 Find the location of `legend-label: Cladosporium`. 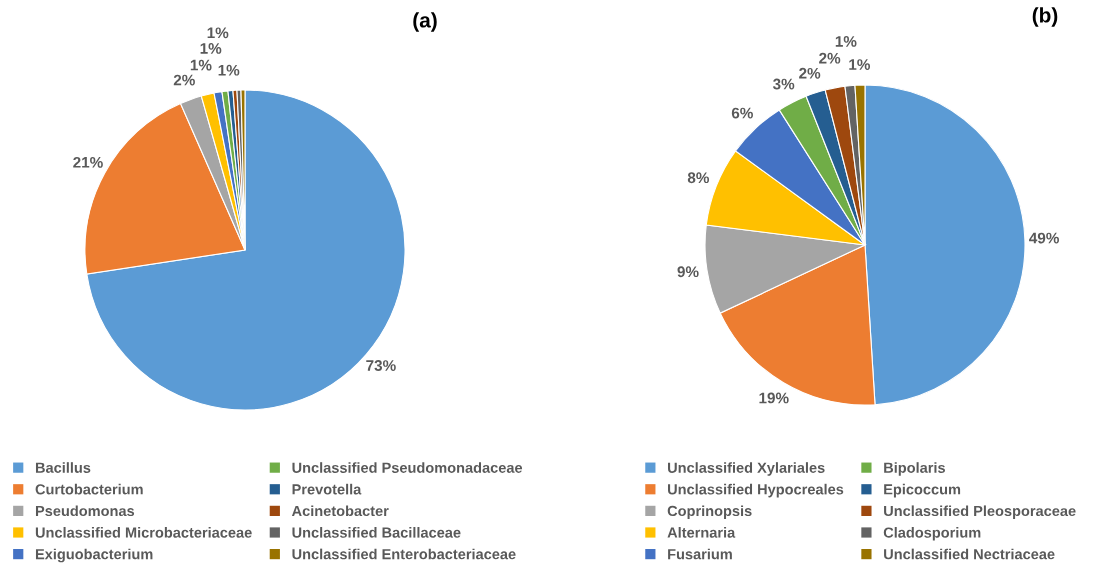

legend-label: Cladosporium is located at coordinates (932, 534).